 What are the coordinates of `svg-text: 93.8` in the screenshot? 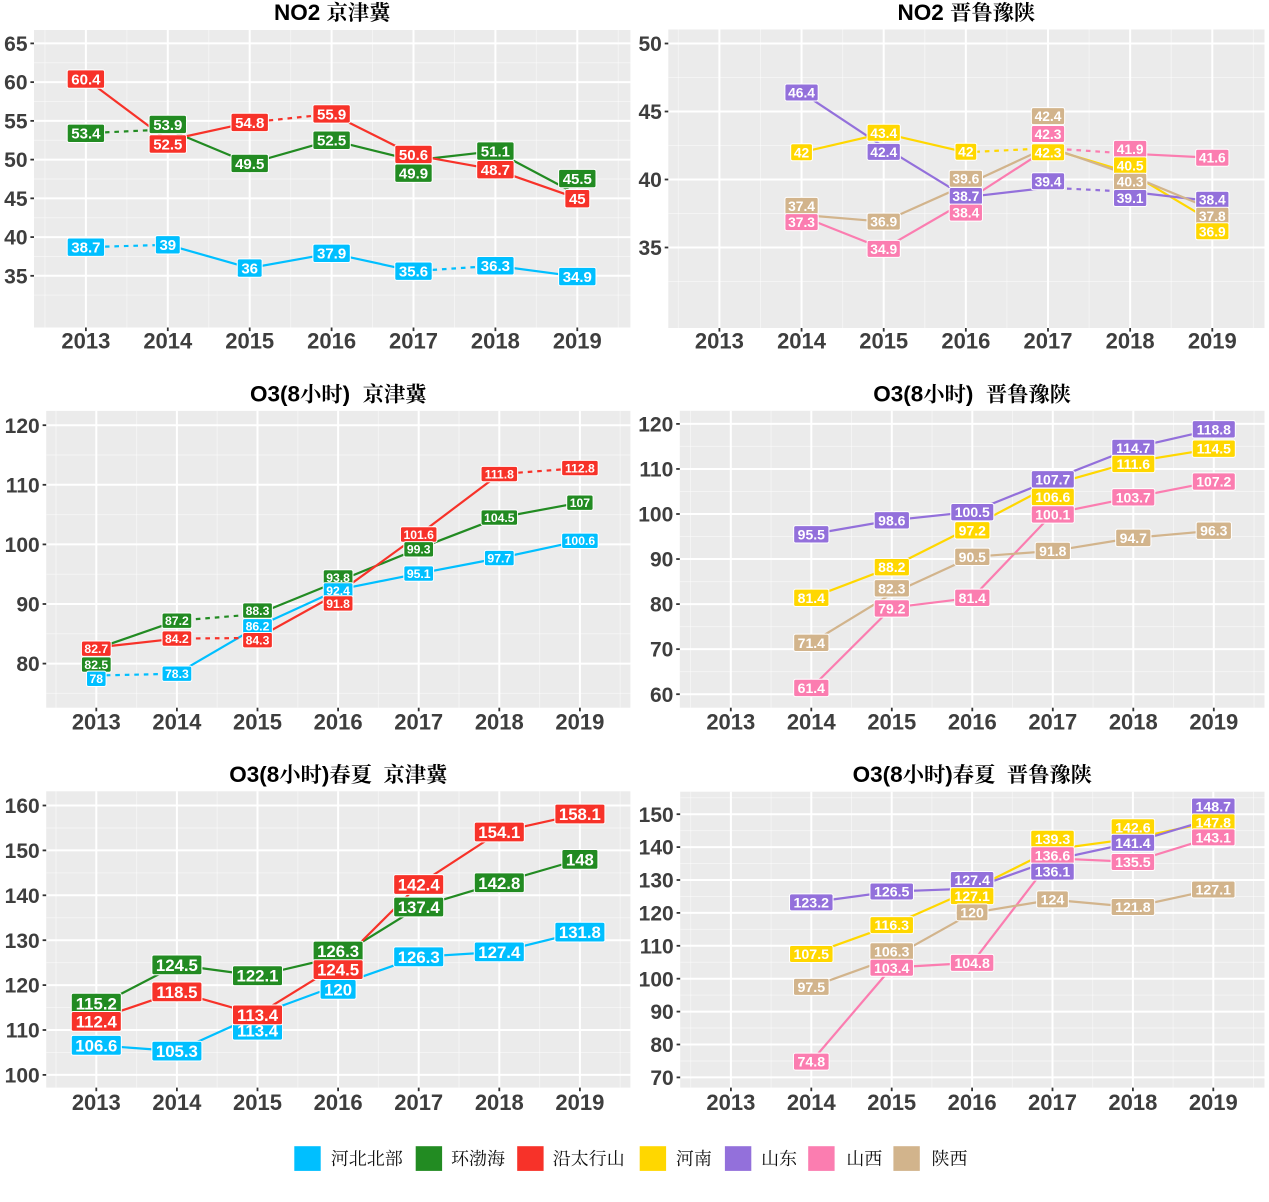 It's located at (338, 578).